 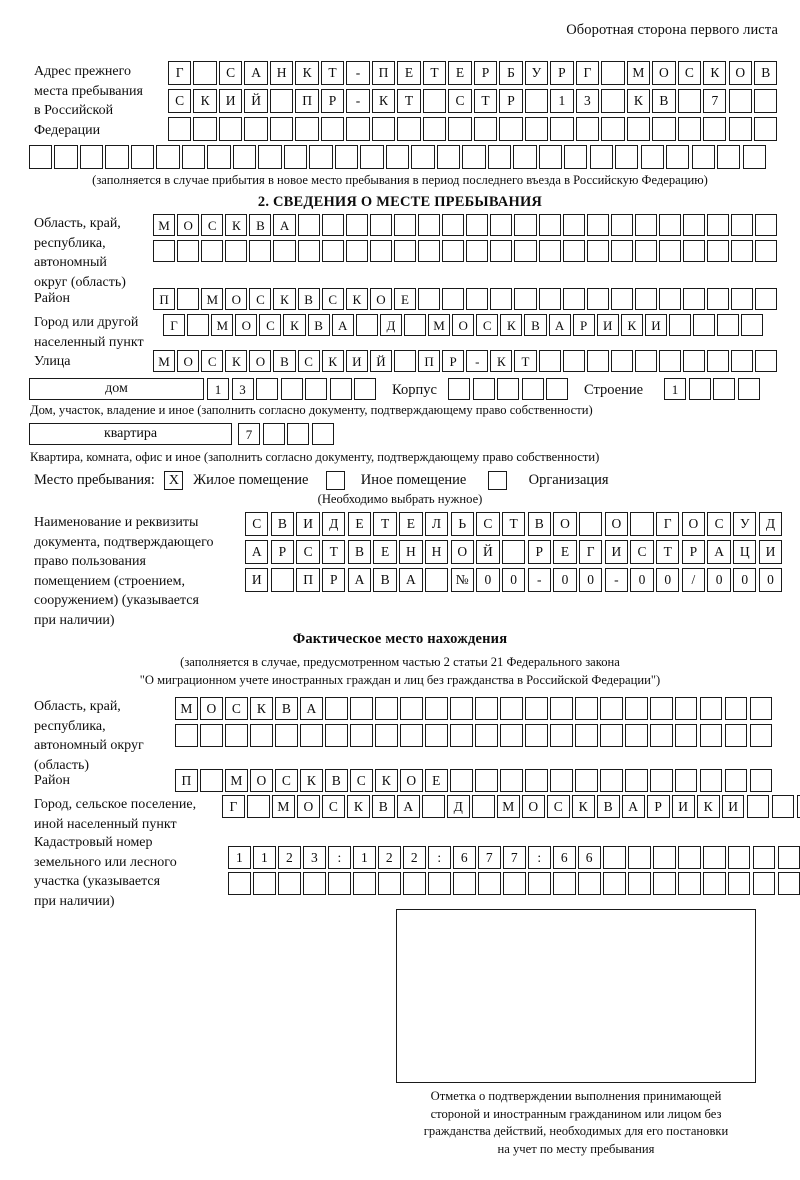 I want to click on cell: И, so click(x=308, y=524).